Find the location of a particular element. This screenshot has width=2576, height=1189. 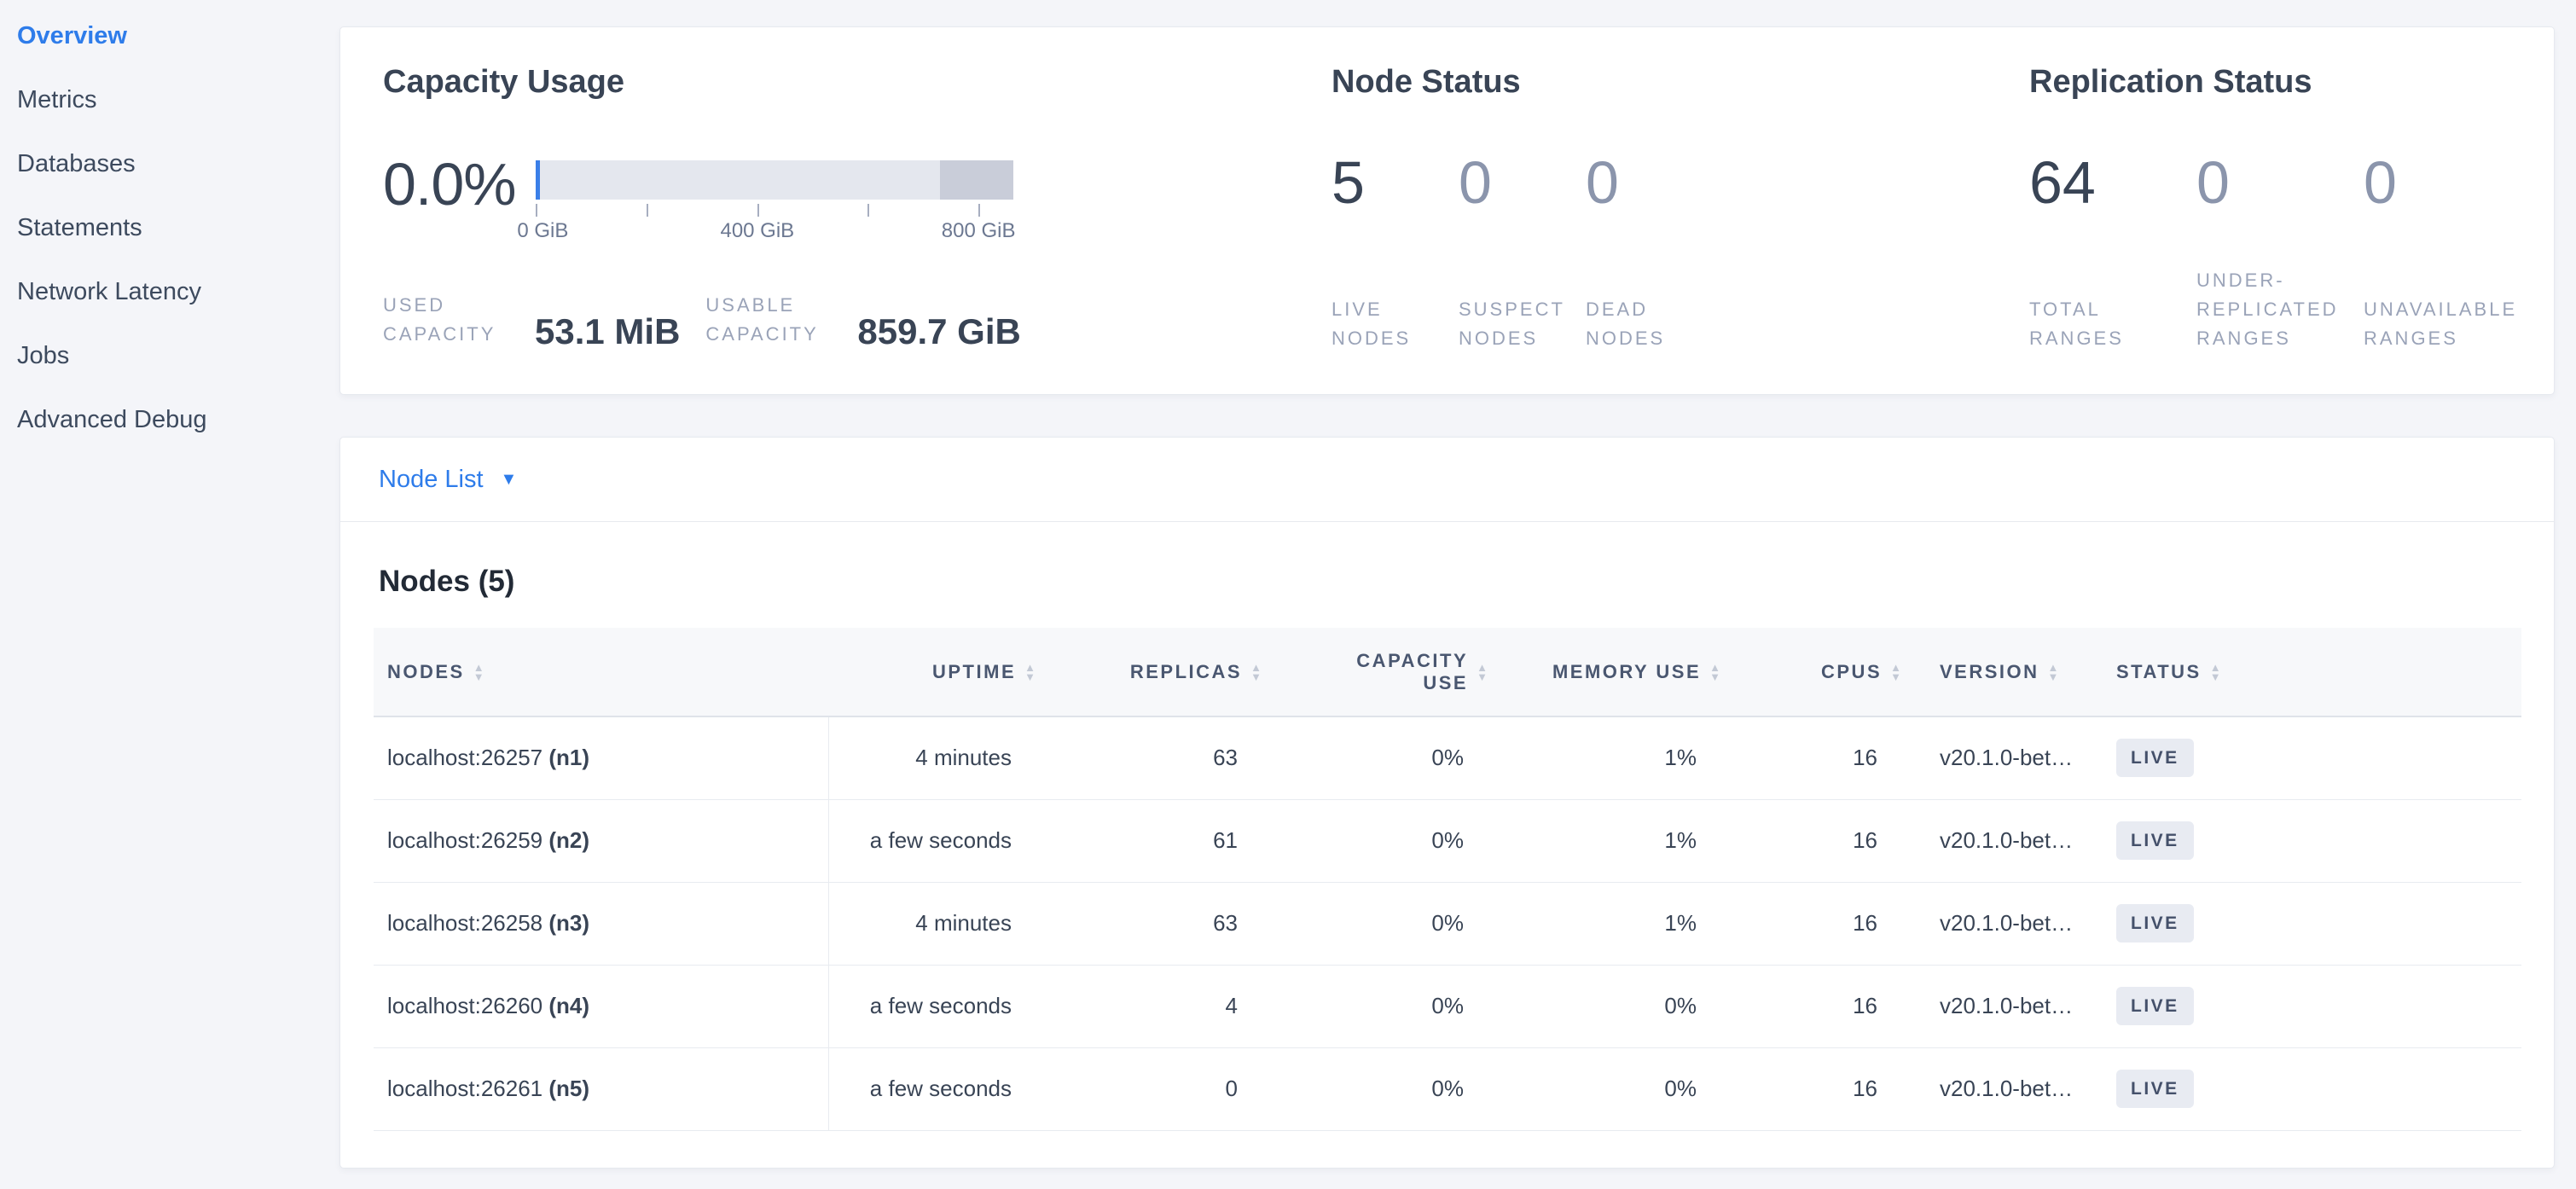

node-host-link: localhost:26260 is located at coordinates (465, 1005).